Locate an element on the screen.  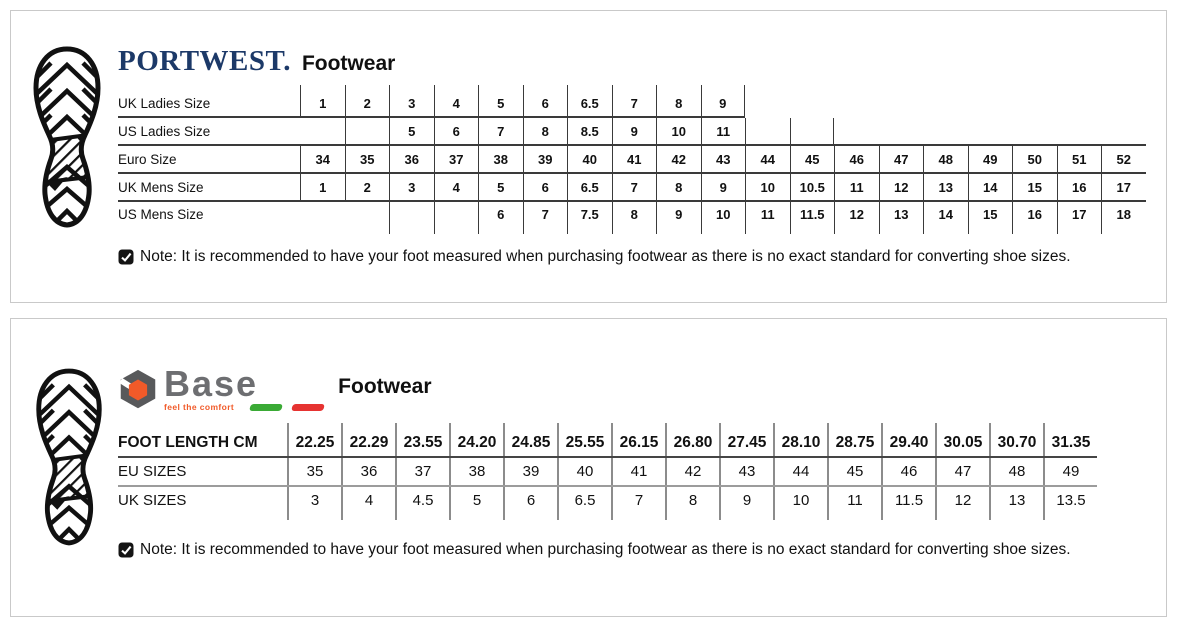
size-cell: 18 is located at coordinates (1123, 218).